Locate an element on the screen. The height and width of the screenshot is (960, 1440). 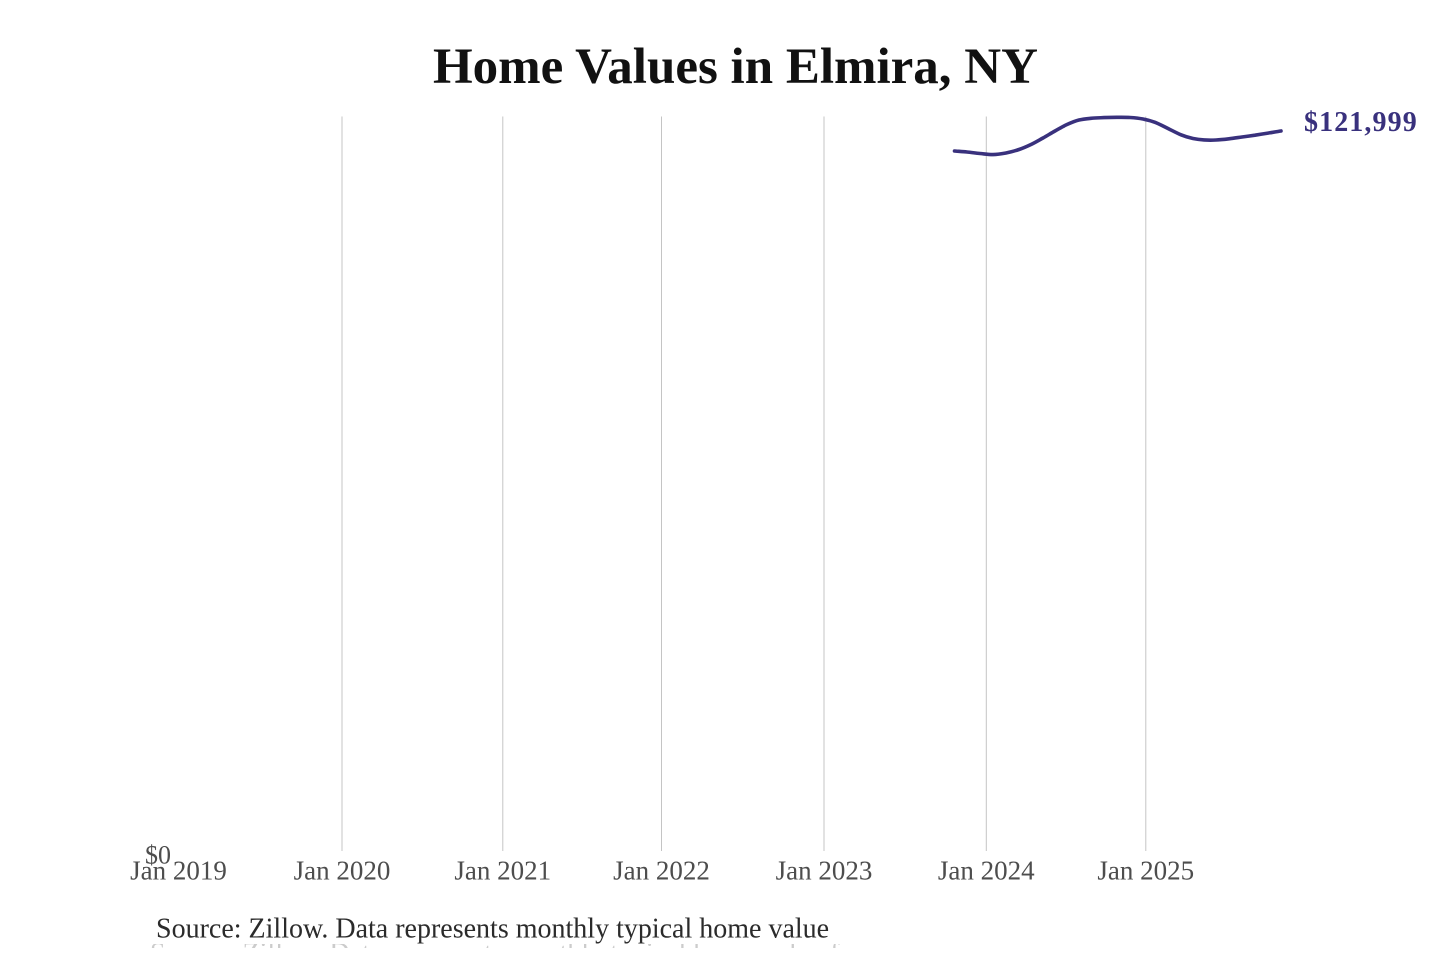
svg-text: $0 is located at coordinates (158, 855).